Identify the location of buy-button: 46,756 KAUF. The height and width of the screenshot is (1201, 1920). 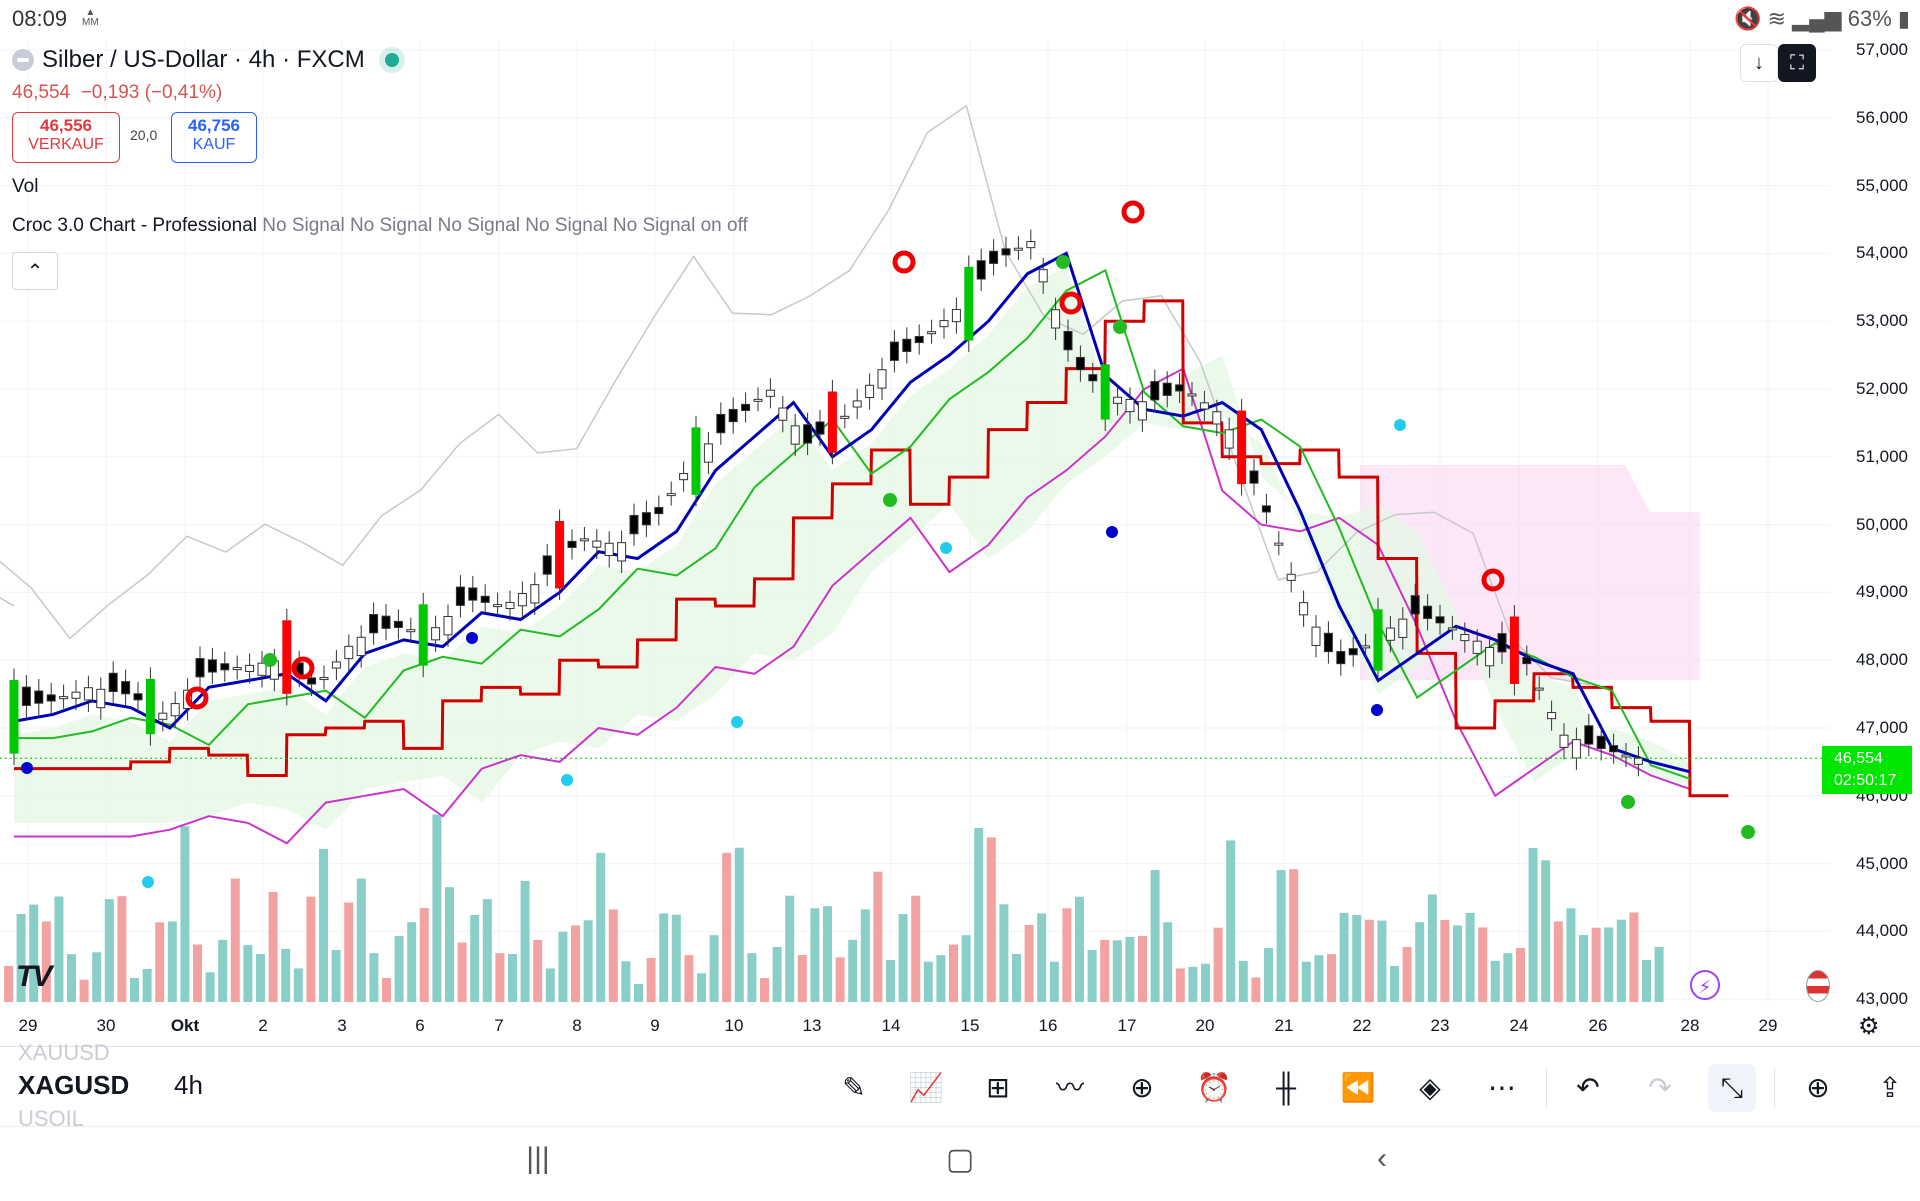
(214, 137).